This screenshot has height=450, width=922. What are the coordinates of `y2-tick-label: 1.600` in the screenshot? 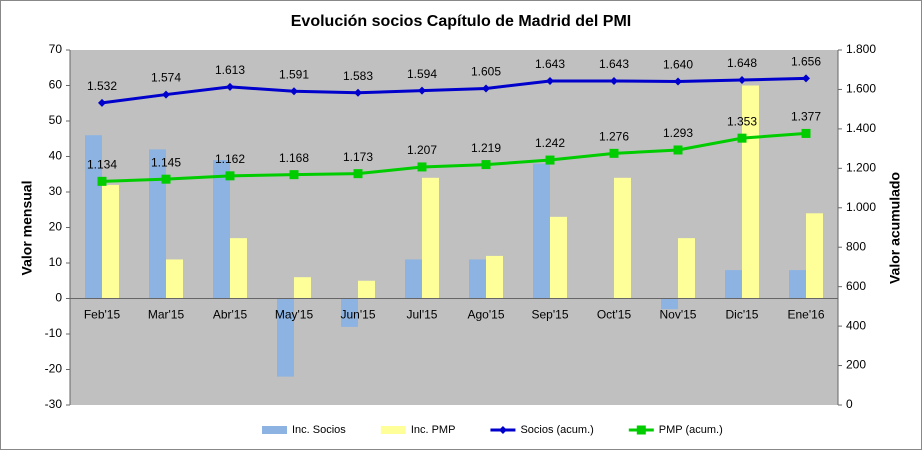 It's located at (861, 89).